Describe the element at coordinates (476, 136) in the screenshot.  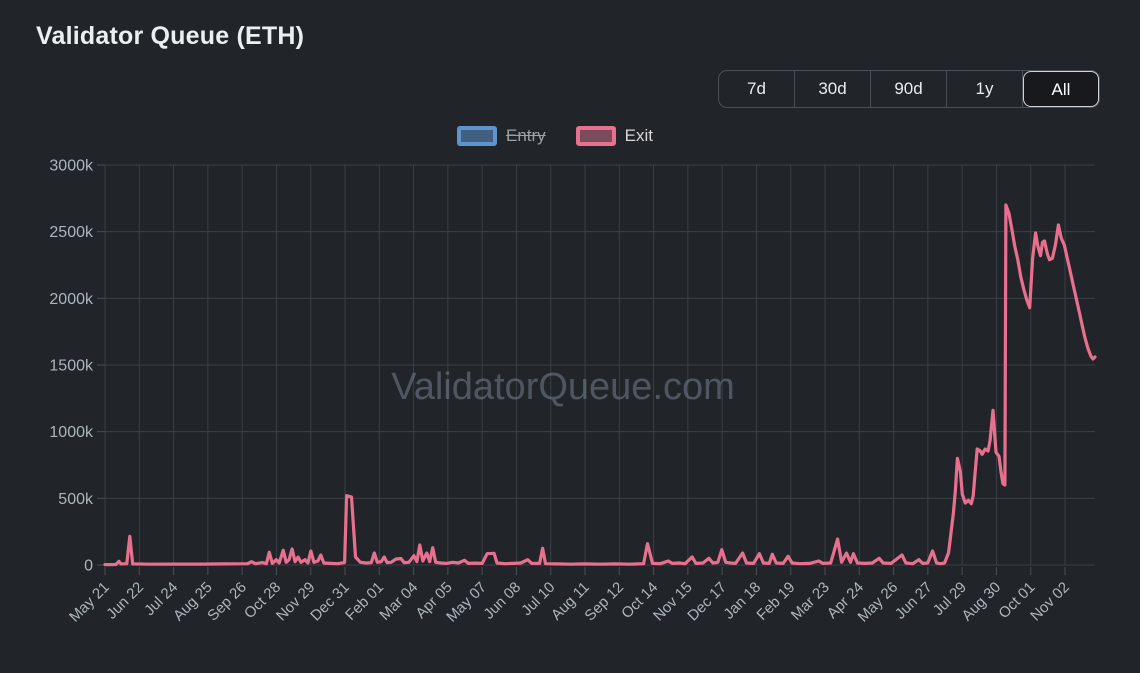
I see `entry-series-swatch-icon` at that location.